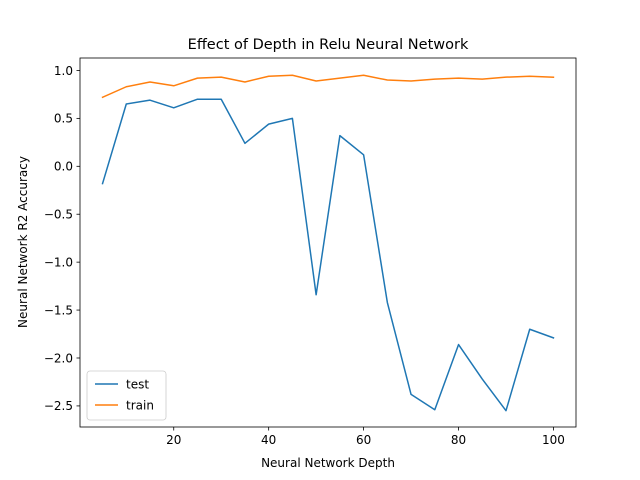 Image resolution: width=640 pixels, height=480 pixels. I want to click on x-tick-label: 80, so click(458, 440).